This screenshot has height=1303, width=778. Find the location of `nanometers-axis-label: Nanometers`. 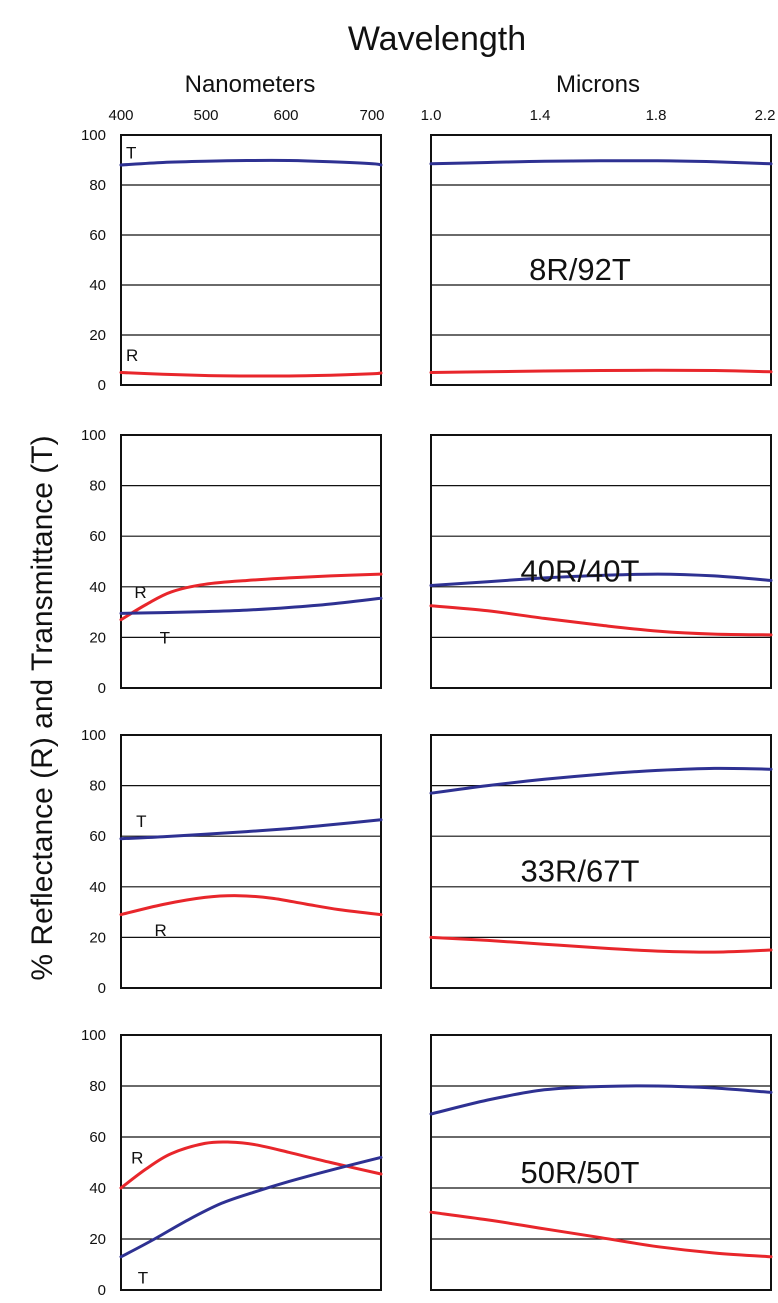

nanometers-axis-label: Nanometers is located at coordinates (250, 84).